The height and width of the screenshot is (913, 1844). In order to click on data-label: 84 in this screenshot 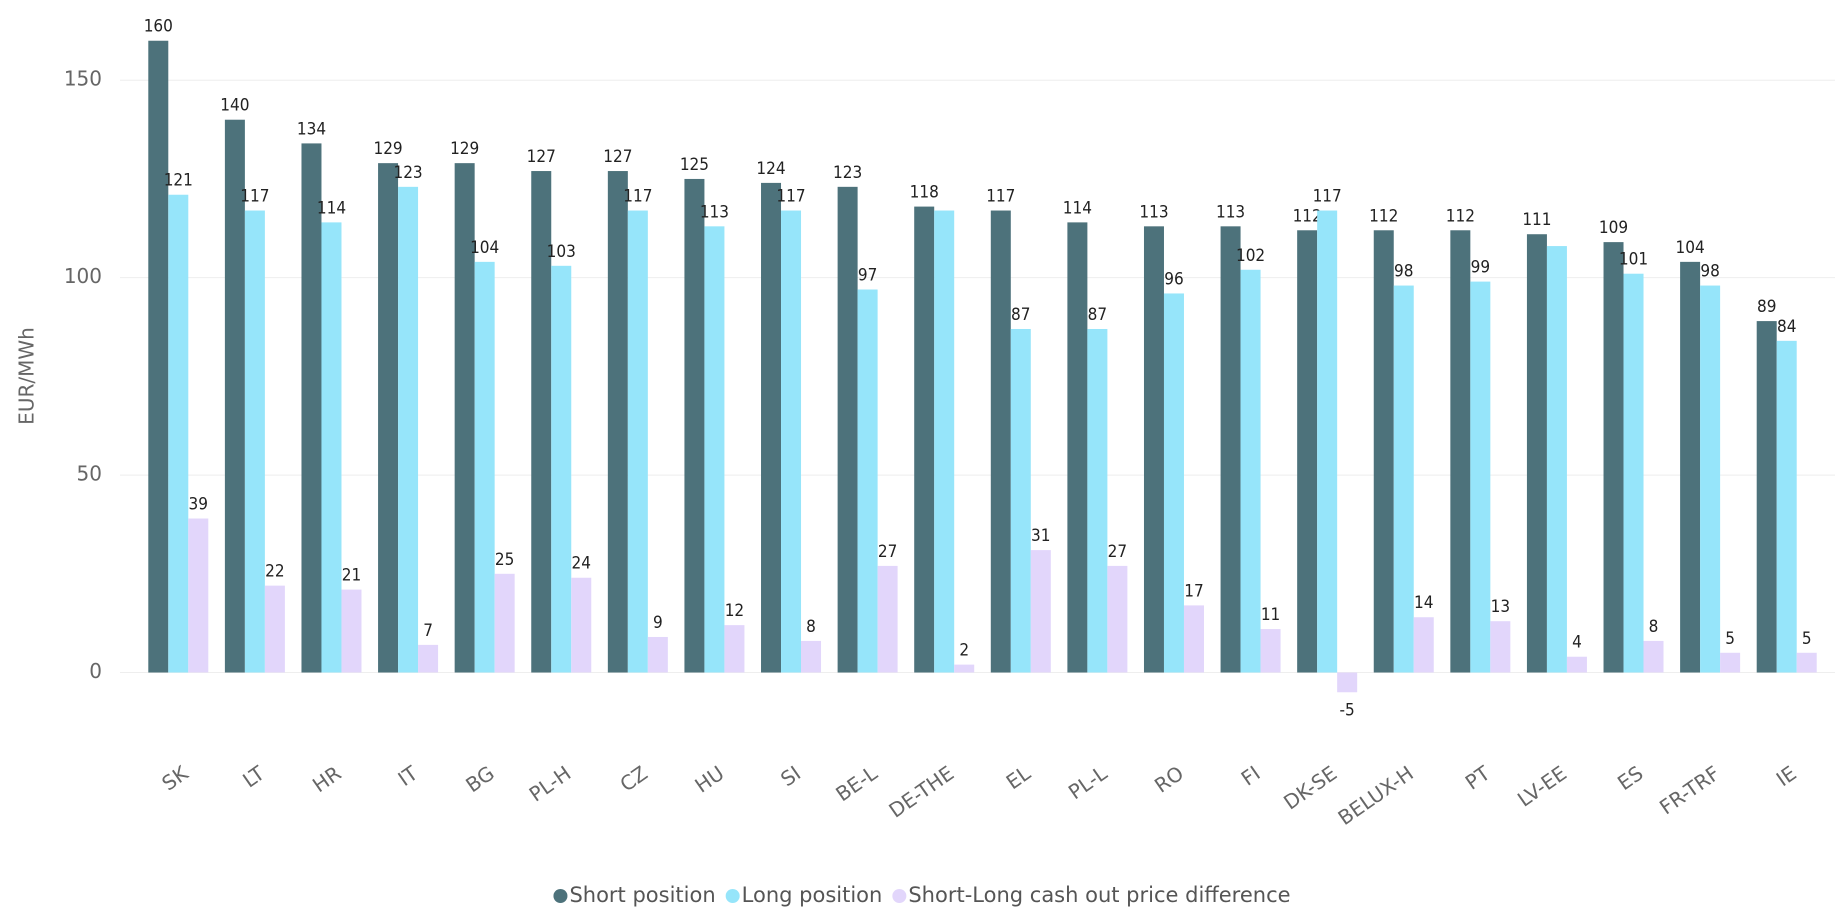, I will do `click(1786, 327)`.